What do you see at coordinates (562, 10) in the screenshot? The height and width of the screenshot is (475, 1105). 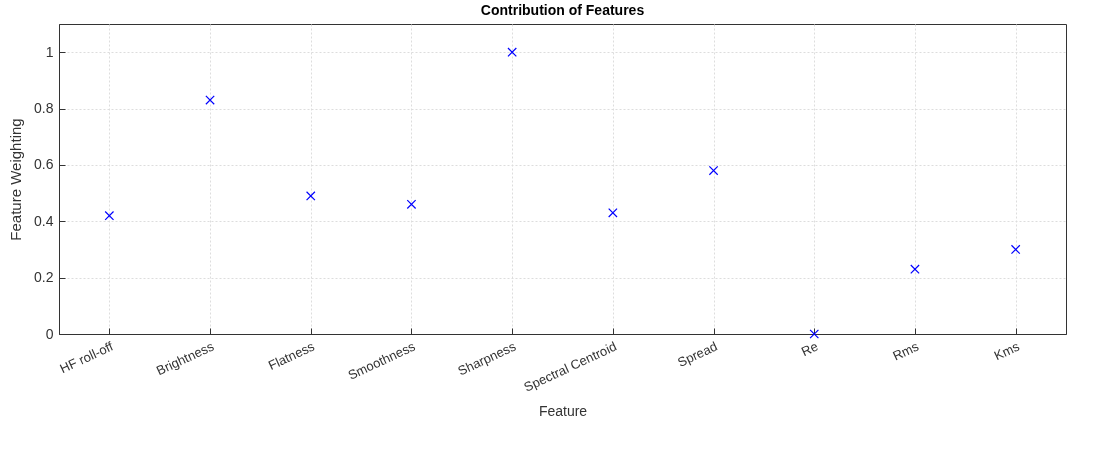 I see `chart-title: Contribution of Features` at bounding box center [562, 10].